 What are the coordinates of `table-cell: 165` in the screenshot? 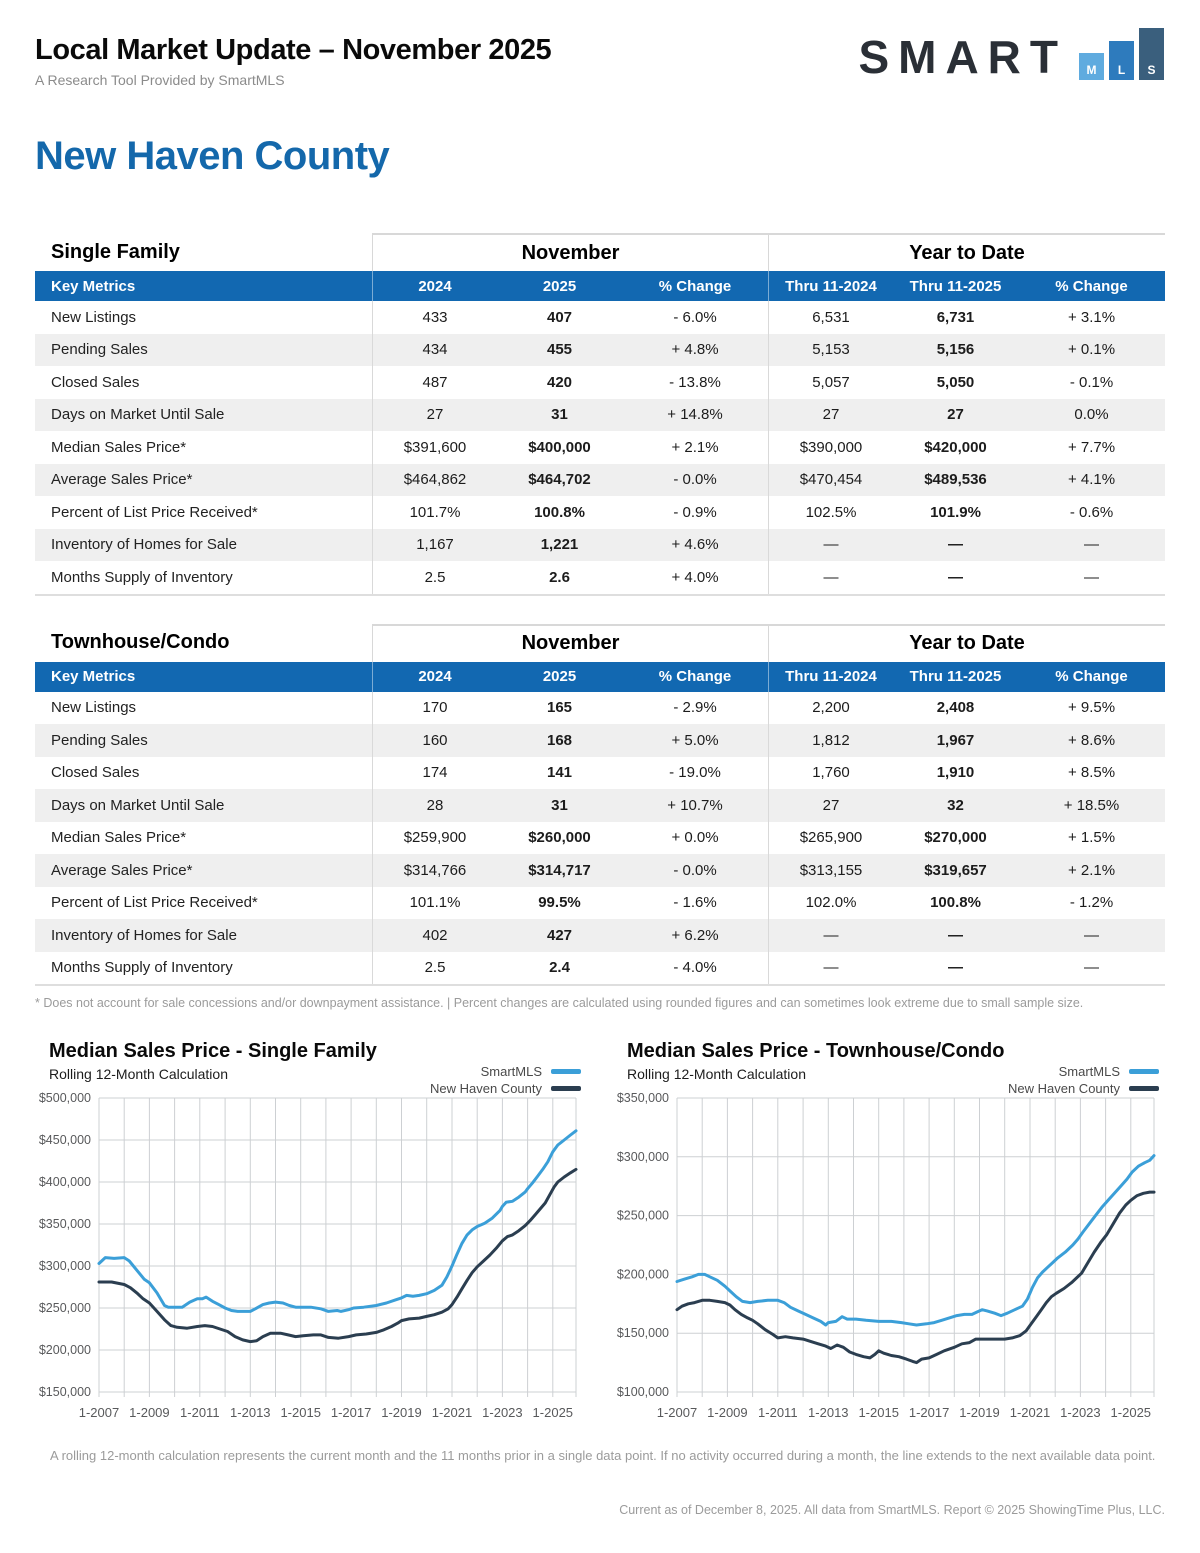 It's located at (559, 708).